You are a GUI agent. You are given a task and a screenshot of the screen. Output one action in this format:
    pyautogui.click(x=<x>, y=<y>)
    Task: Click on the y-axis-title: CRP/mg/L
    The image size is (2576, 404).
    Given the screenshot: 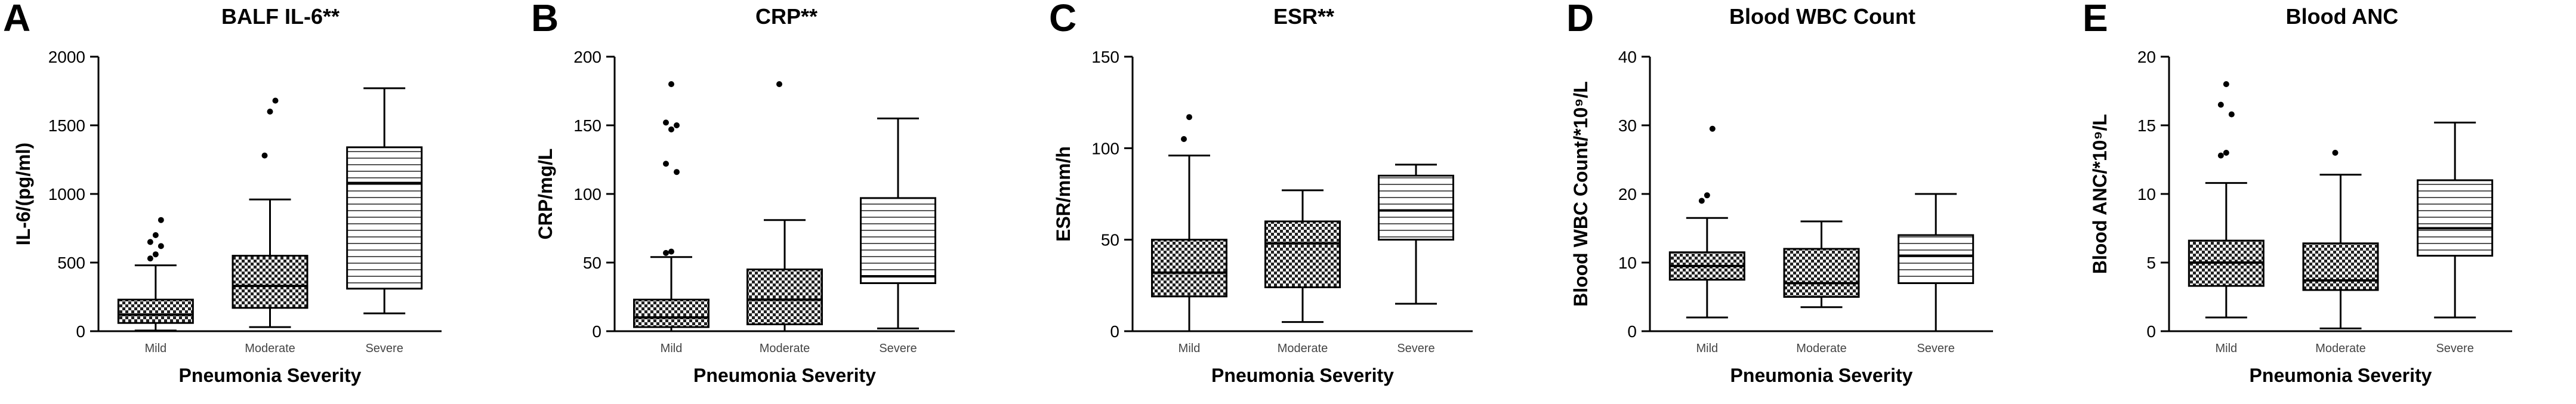 What is the action you would take?
    pyautogui.click(x=545, y=194)
    